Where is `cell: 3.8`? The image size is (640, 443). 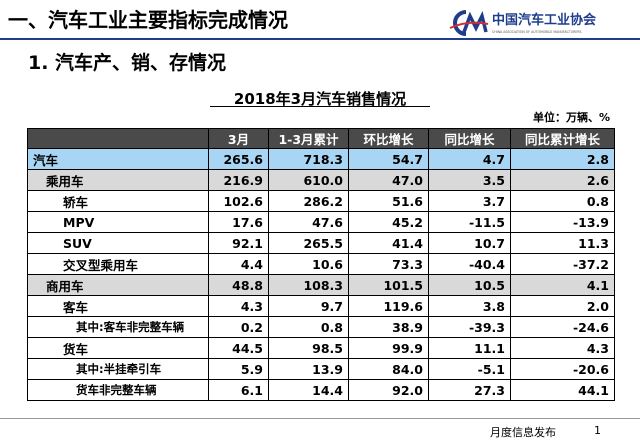
cell: 3.8 is located at coordinates (469, 306).